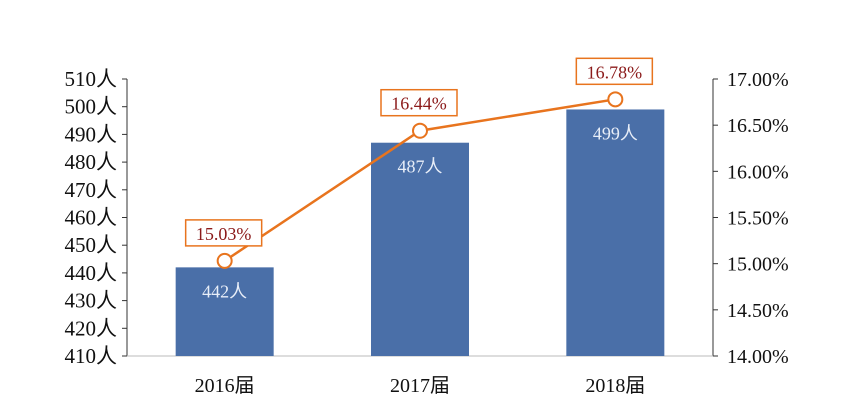 The image size is (854, 419). What do you see at coordinates (224, 311) in the screenshot?
I see `bar-2016届` at bounding box center [224, 311].